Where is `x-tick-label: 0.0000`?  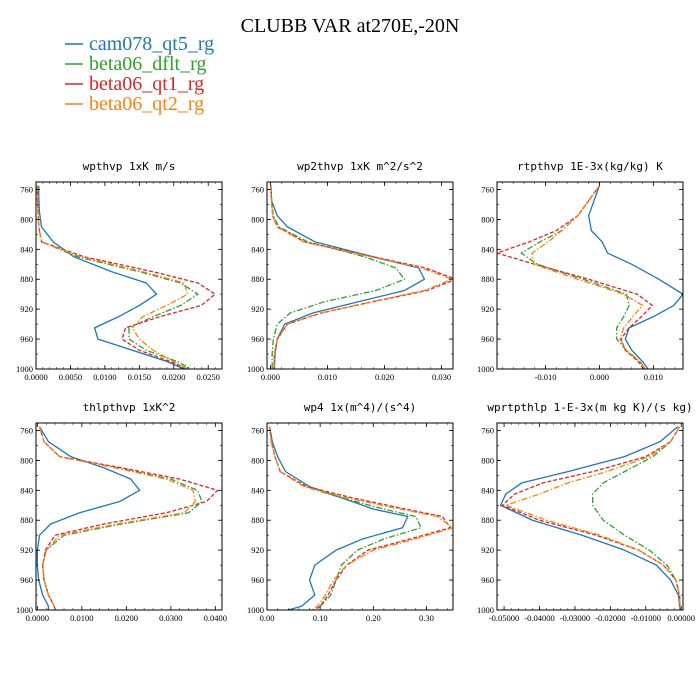 x-tick-label: 0.0000 is located at coordinates (37, 618).